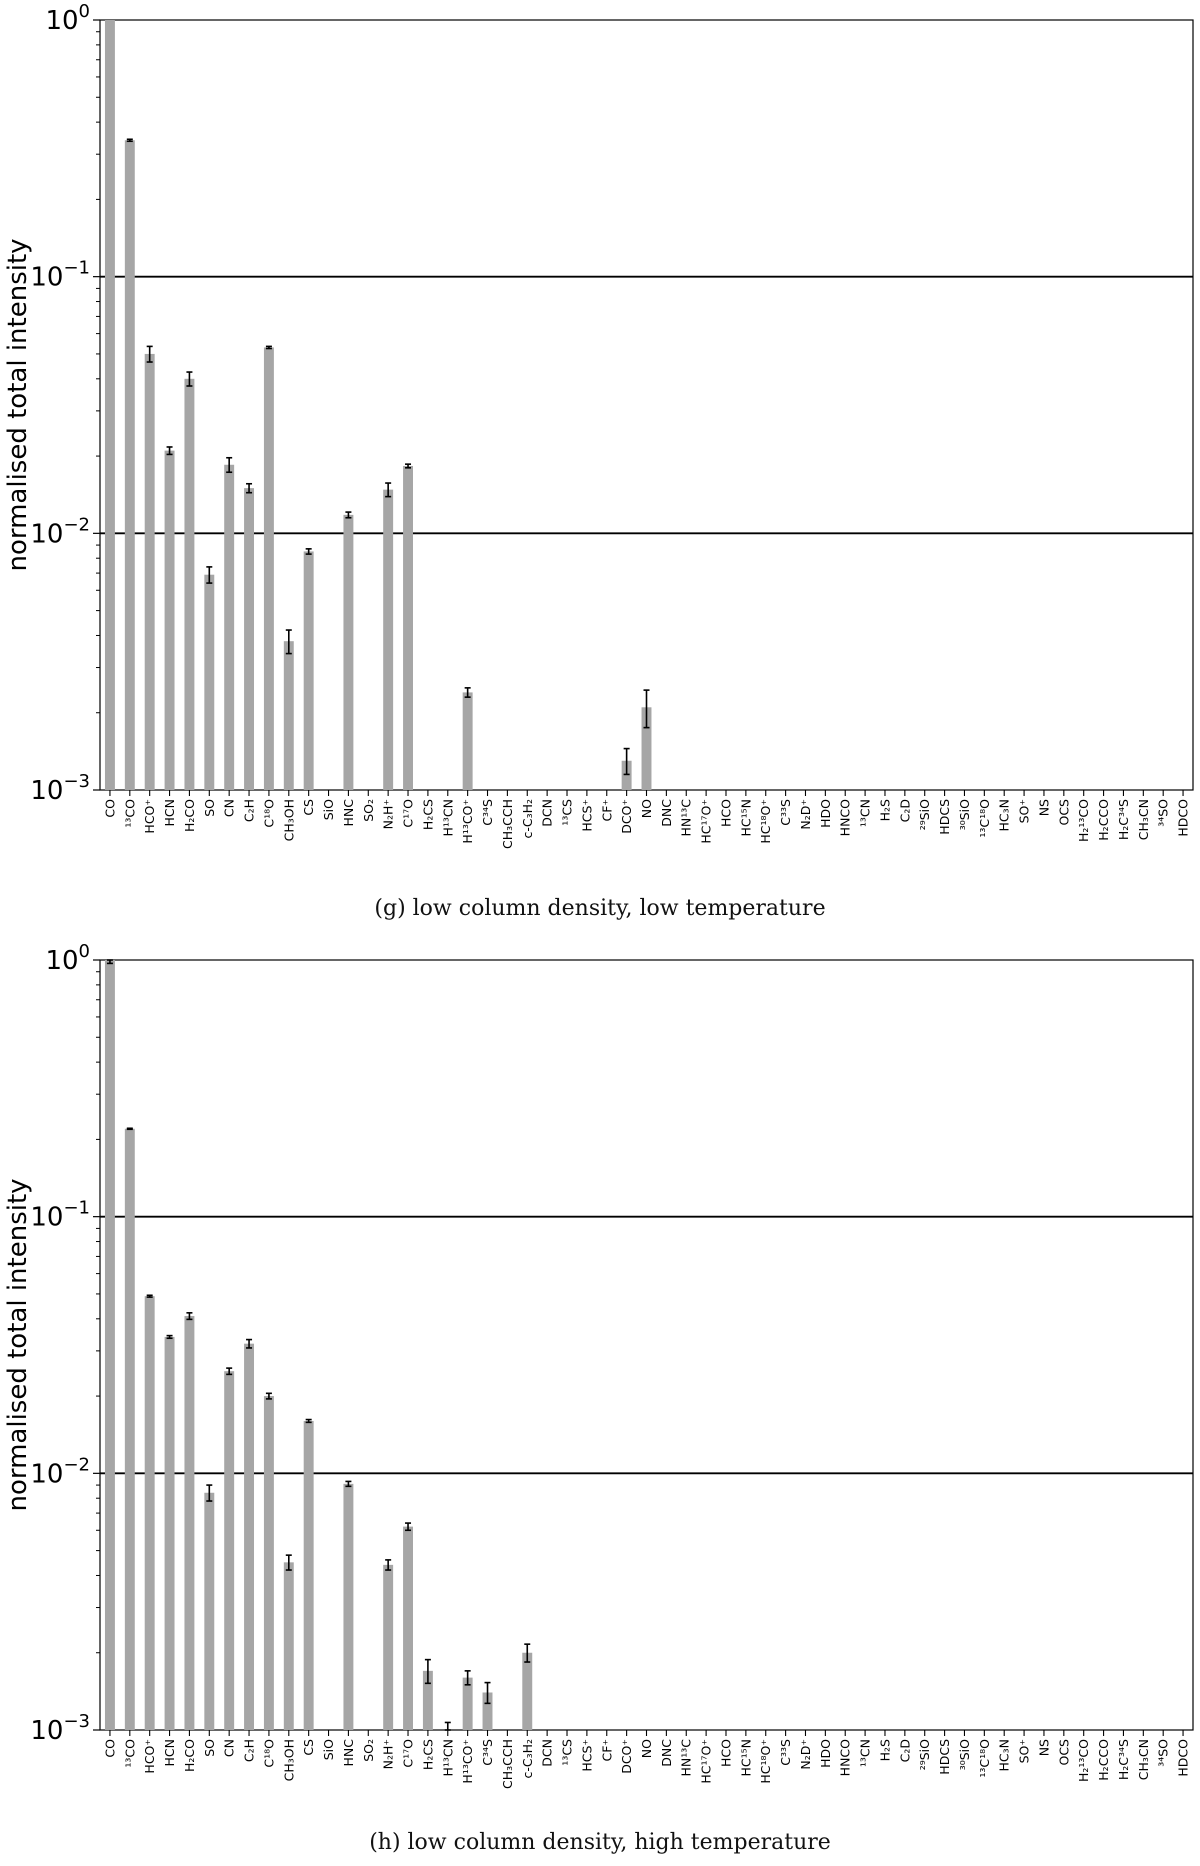 The height and width of the screenshot is (1866, 1200). I want to click on x-tick-label: CS, so click(308, 807).